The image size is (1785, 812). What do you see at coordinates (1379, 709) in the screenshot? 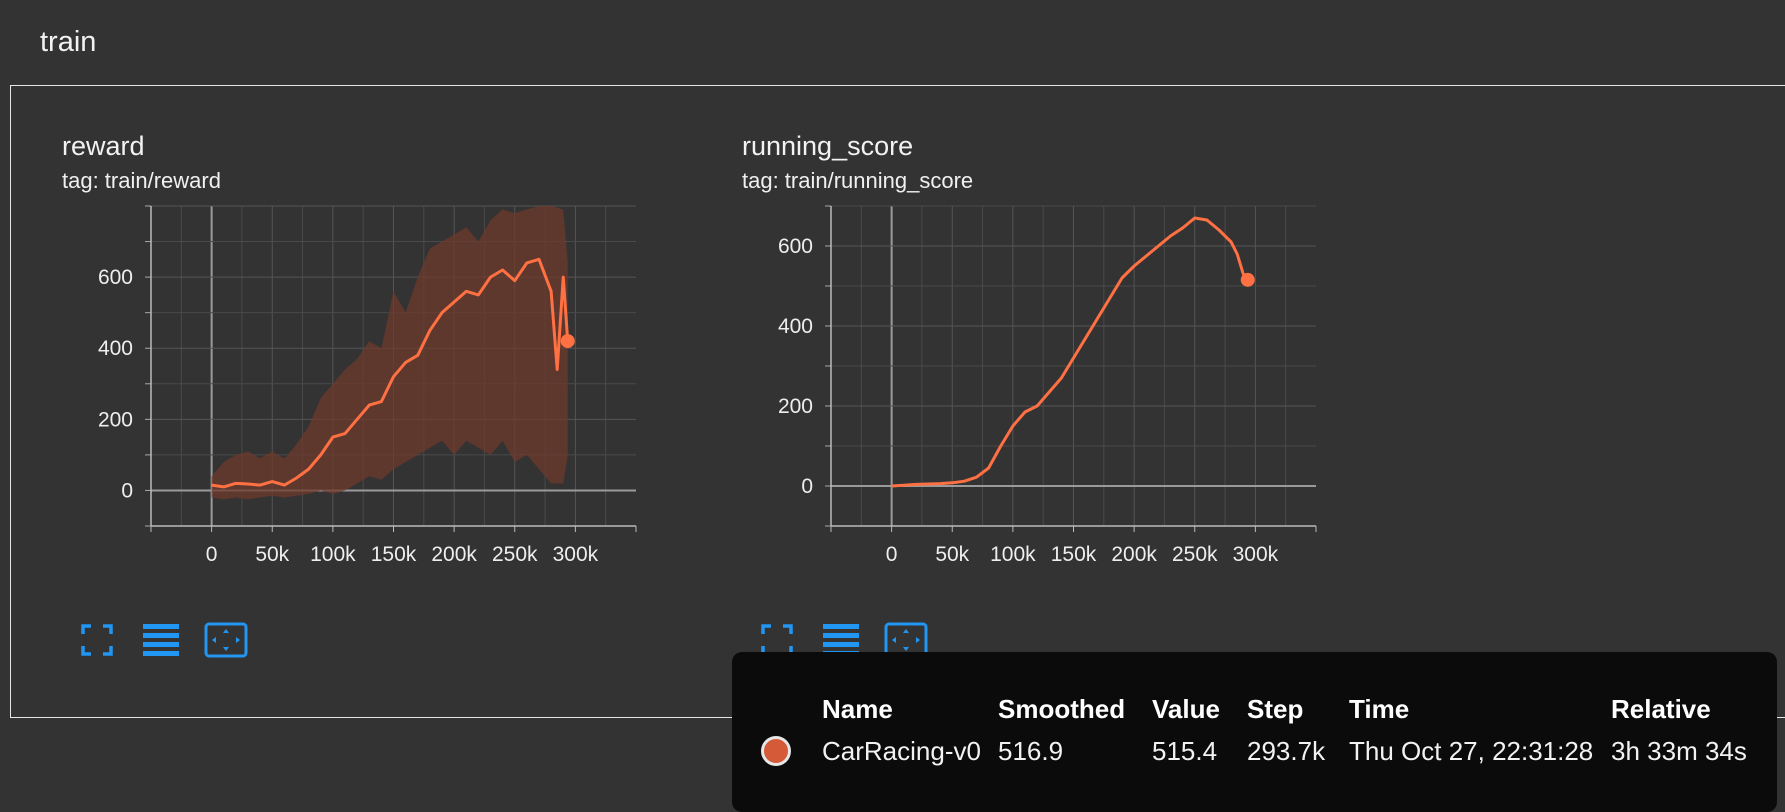
I see `tooltip-header-time: Time` at bounding box center [1379, 709].